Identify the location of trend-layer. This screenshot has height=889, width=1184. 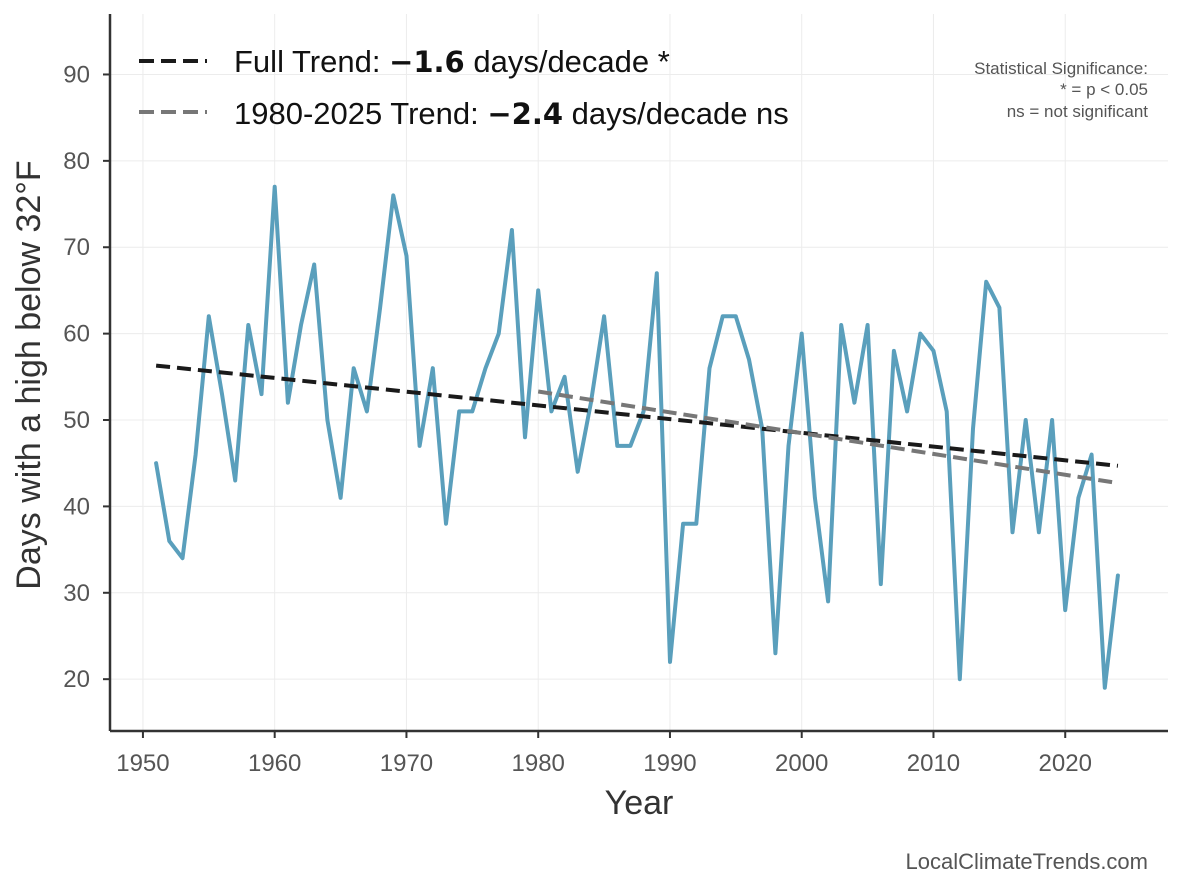
(637, 424).